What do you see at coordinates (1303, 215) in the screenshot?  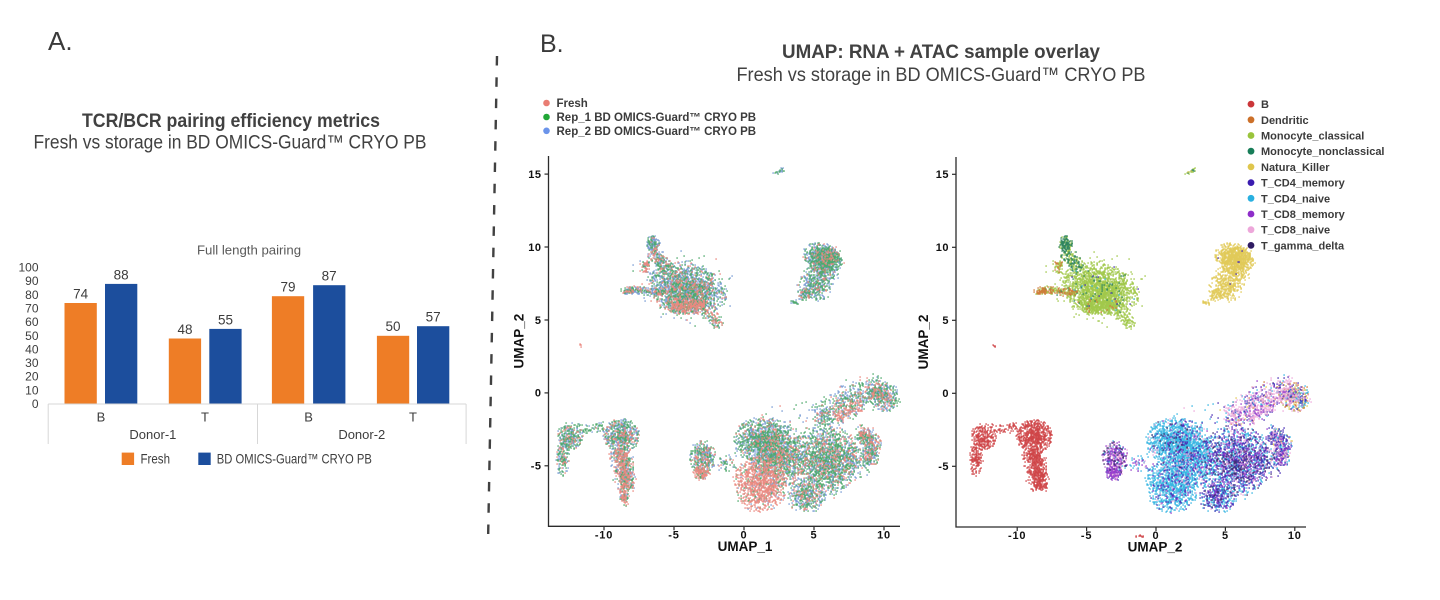 I see `svg-text: T_CD8_memory` at bounding box center [1303, 215].